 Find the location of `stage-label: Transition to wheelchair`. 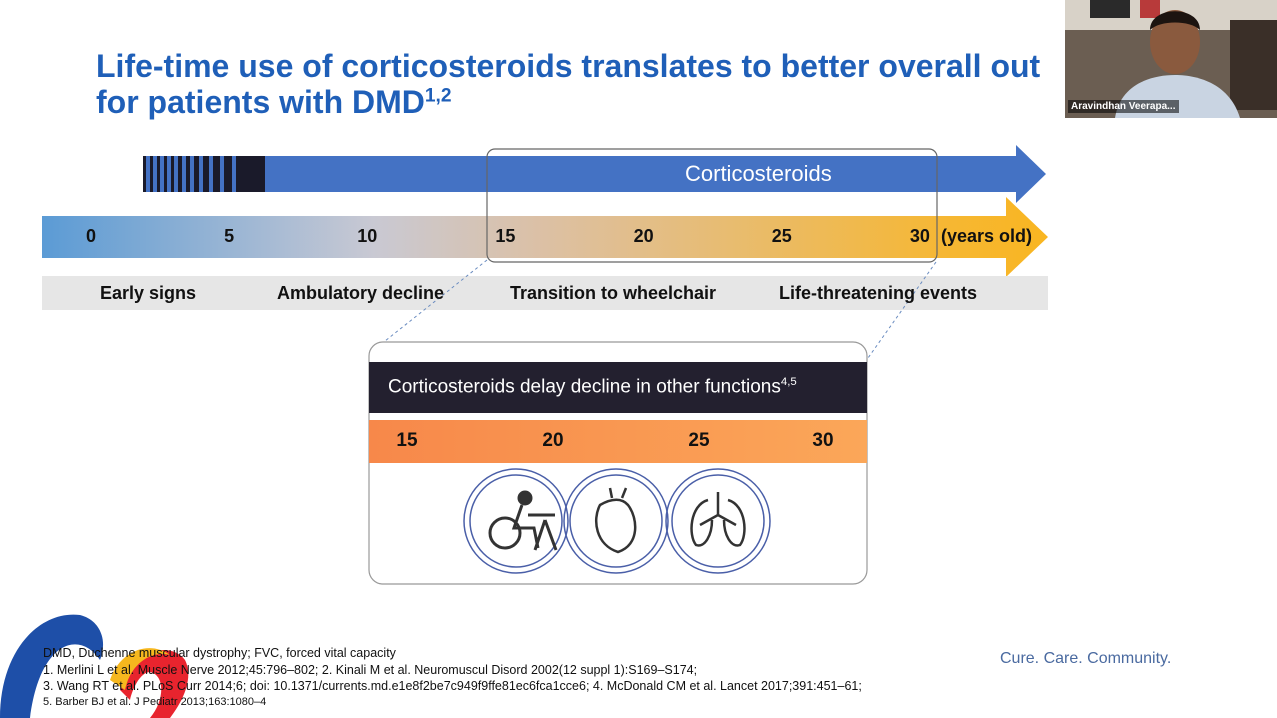

stage-label: Transition to wheelchair is located at coordinates (613, 293).